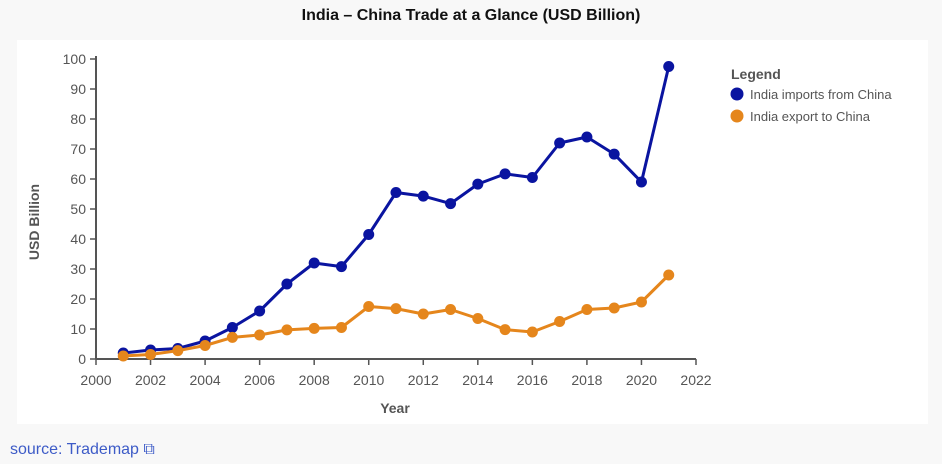 Image resolution: width=942 pixels, height=464 pixels. What do you see at coordinates (95, 380) in the screenshot?
I see `x-tick-label: 2000` at bounding box center [95, 380].